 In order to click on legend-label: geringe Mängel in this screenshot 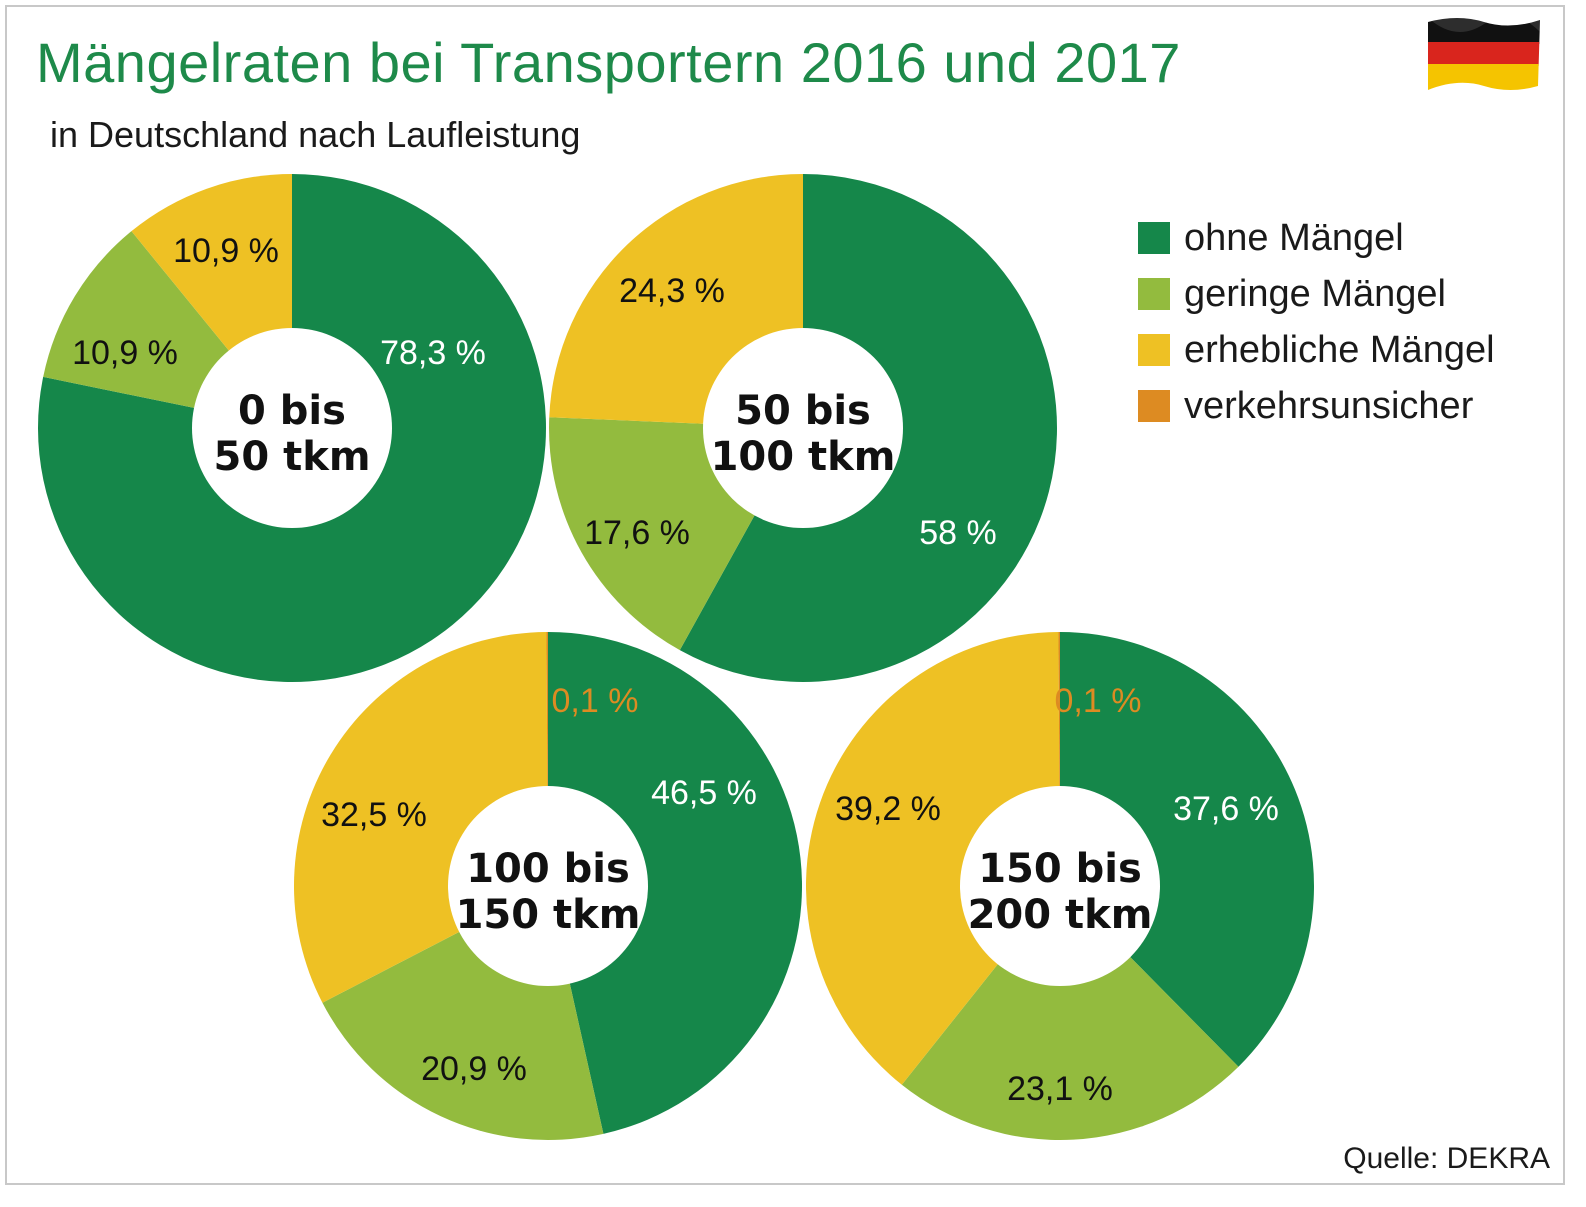, I will do `click(1315, 293)`.